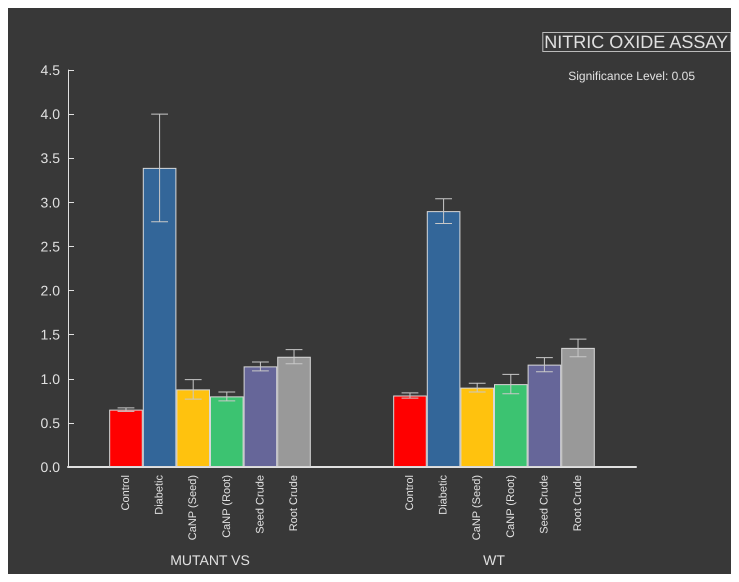  I want to click on chart-title: NITRIC OXIDE ASSAY, so click(636, 42).